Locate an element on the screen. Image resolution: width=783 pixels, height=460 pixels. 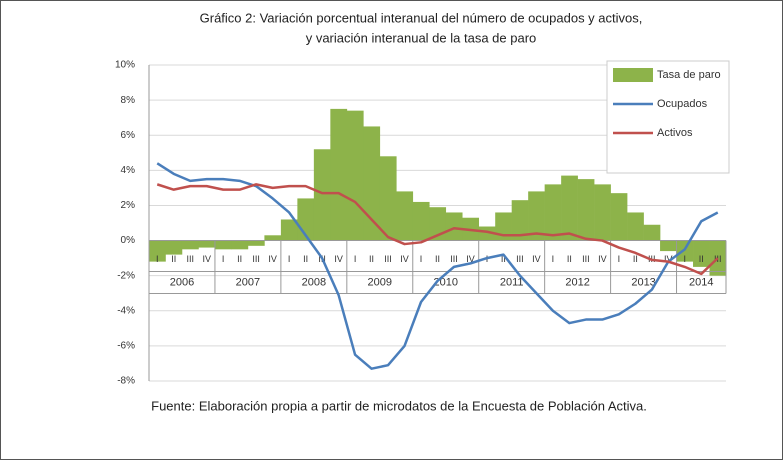
group-label: 2014 is located at coordinates (701, 282).